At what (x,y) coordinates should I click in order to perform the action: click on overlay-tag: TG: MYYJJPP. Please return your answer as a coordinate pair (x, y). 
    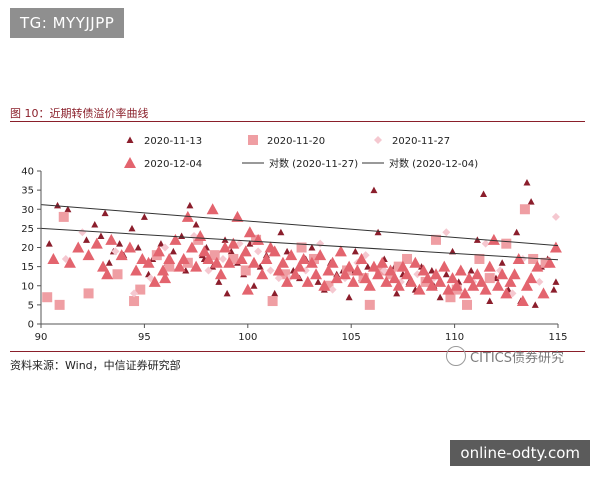
    Looking at the image, I should click on (67, 23).